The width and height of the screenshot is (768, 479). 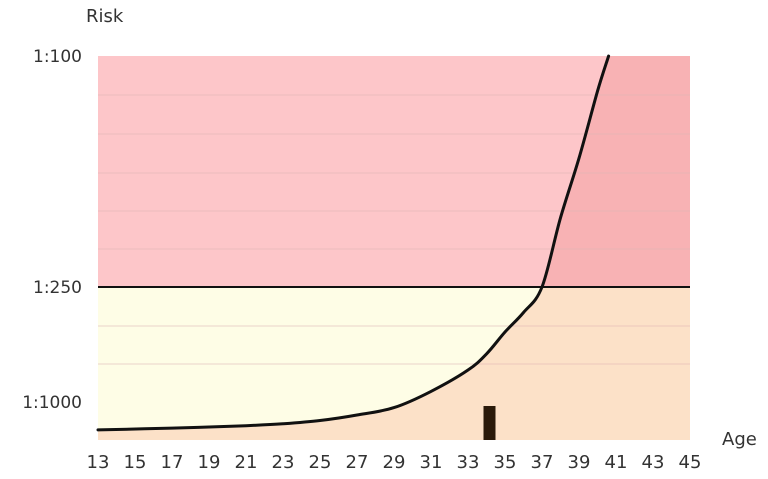 I want to click on x-tick-label-33: 33, so click(x=468, y=462).